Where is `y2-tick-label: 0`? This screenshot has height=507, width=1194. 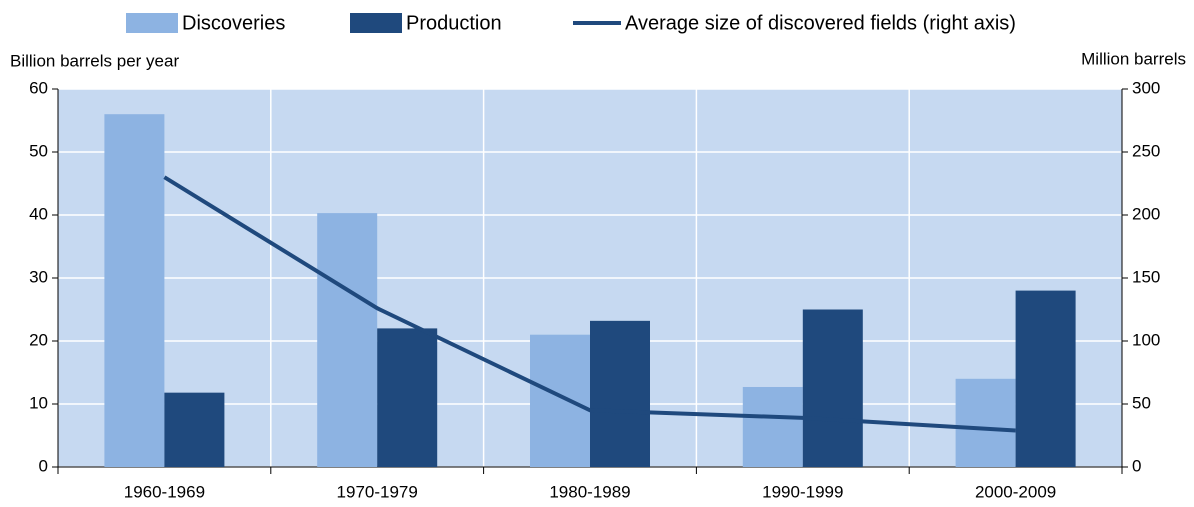 y2-tick-label: 0 is located at coordinates (1136, 465).